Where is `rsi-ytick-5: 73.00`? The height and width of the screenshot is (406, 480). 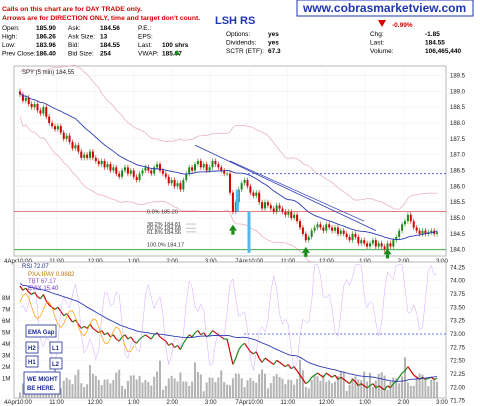 rsi-ytick-5: 73.00 is located at coordinates (458, 335).